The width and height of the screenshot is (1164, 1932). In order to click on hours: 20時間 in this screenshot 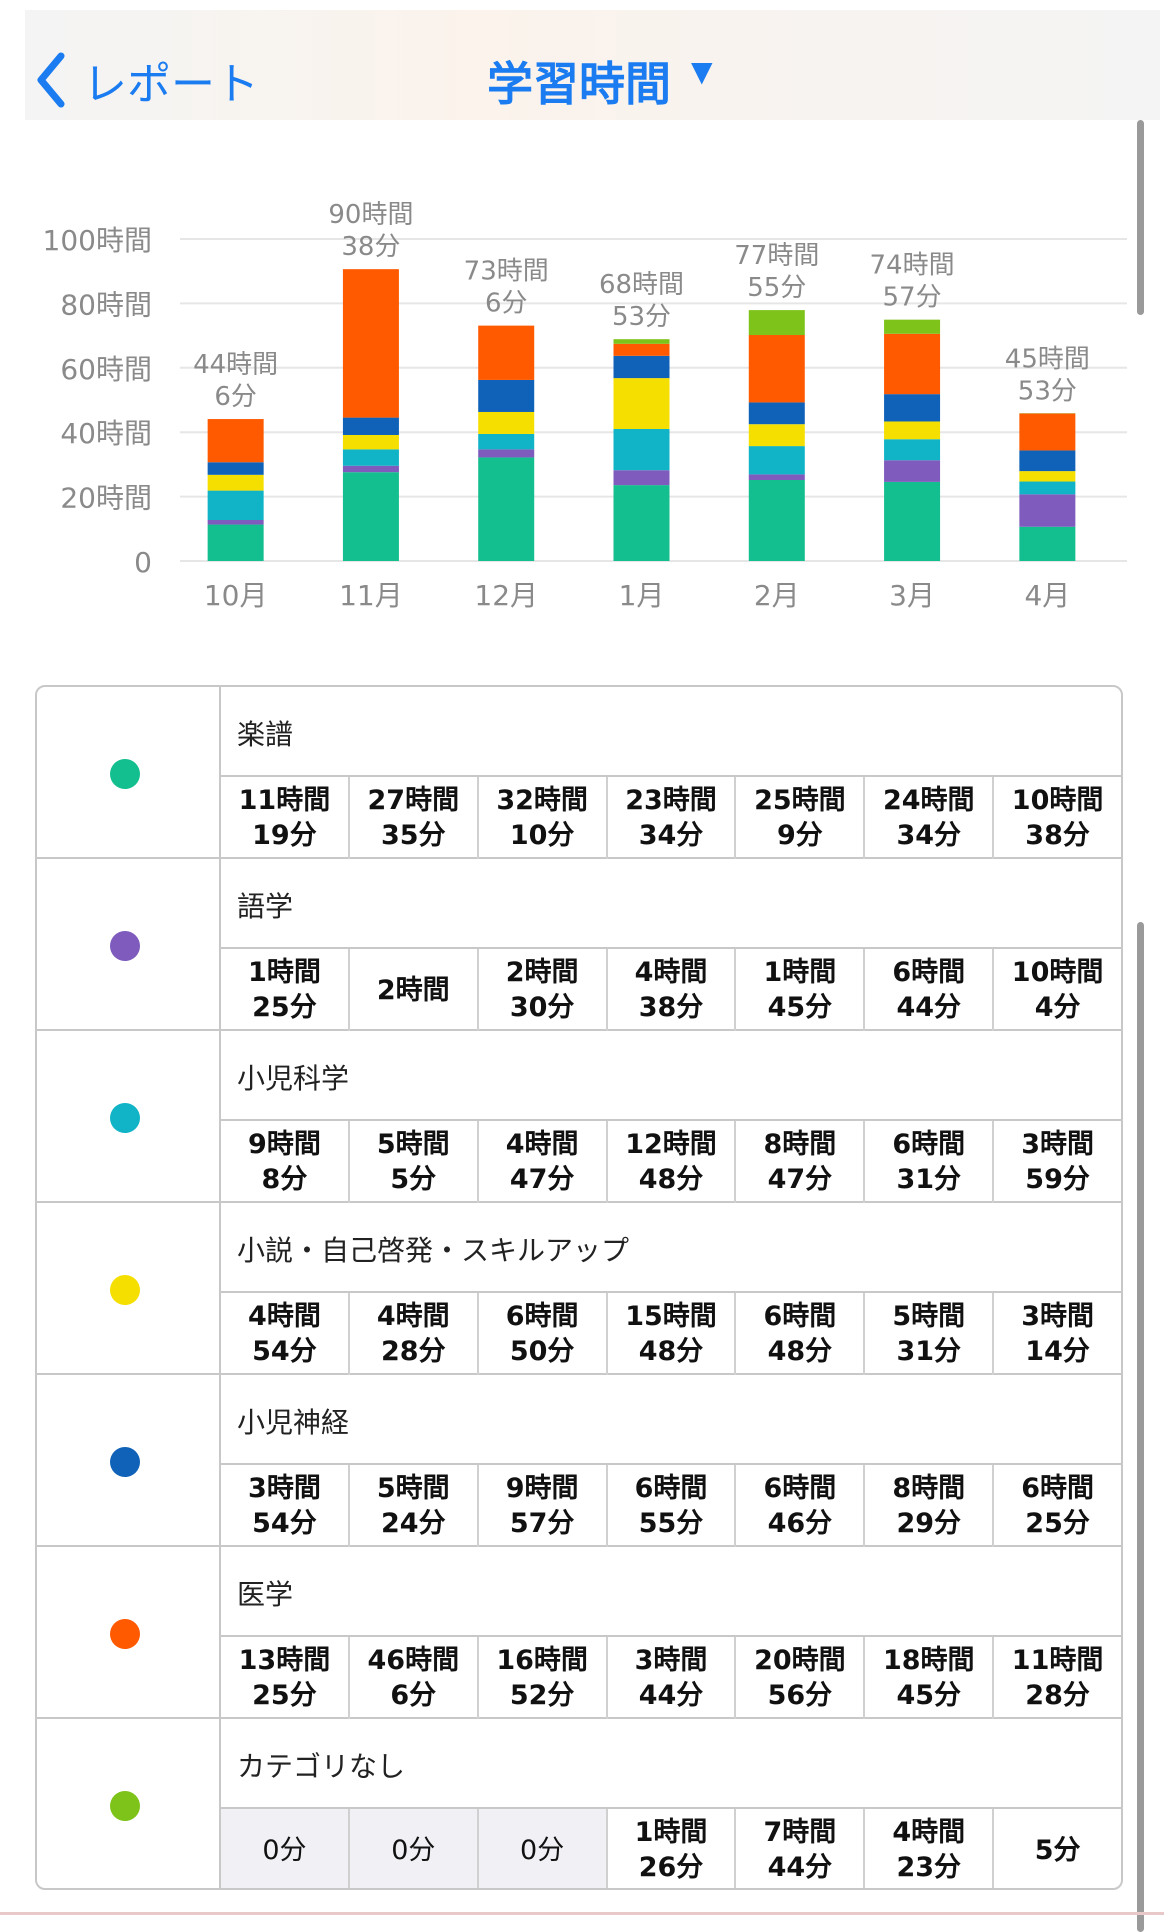, I will do `click(800, 1660)`.